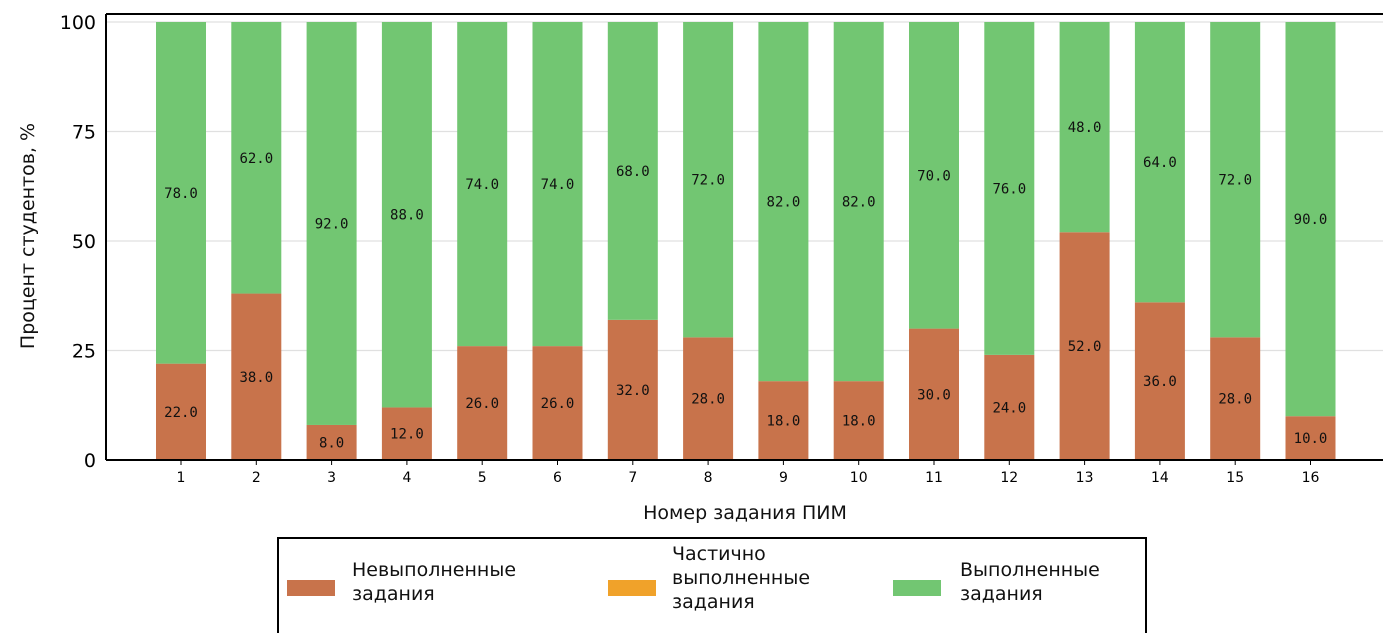  What do you see at coordinates (1030, 570) in the screenshot?
I see `legend-label: Выполненные` at bounding box center [1030, 570].